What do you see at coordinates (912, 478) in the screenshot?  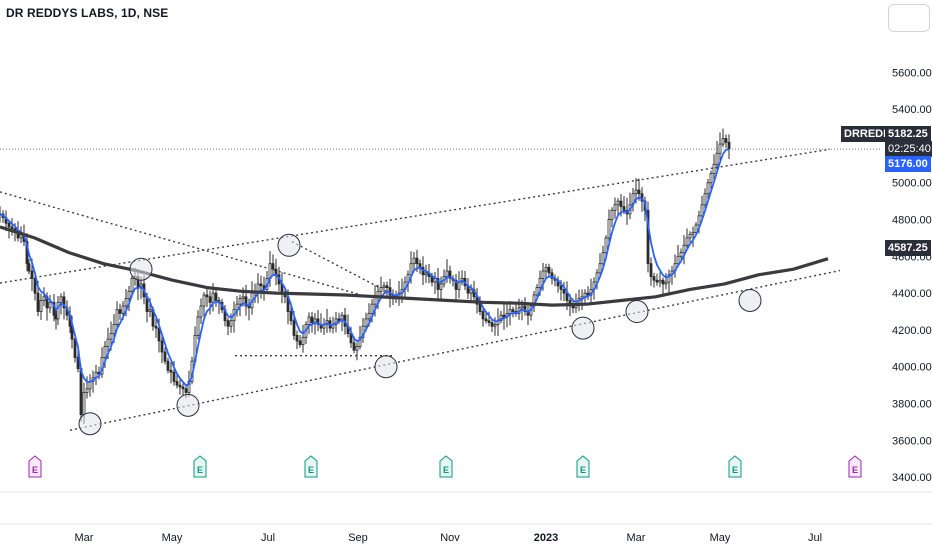 I see `y-tick-label: 3400.00` at bounding box center [912, 478].